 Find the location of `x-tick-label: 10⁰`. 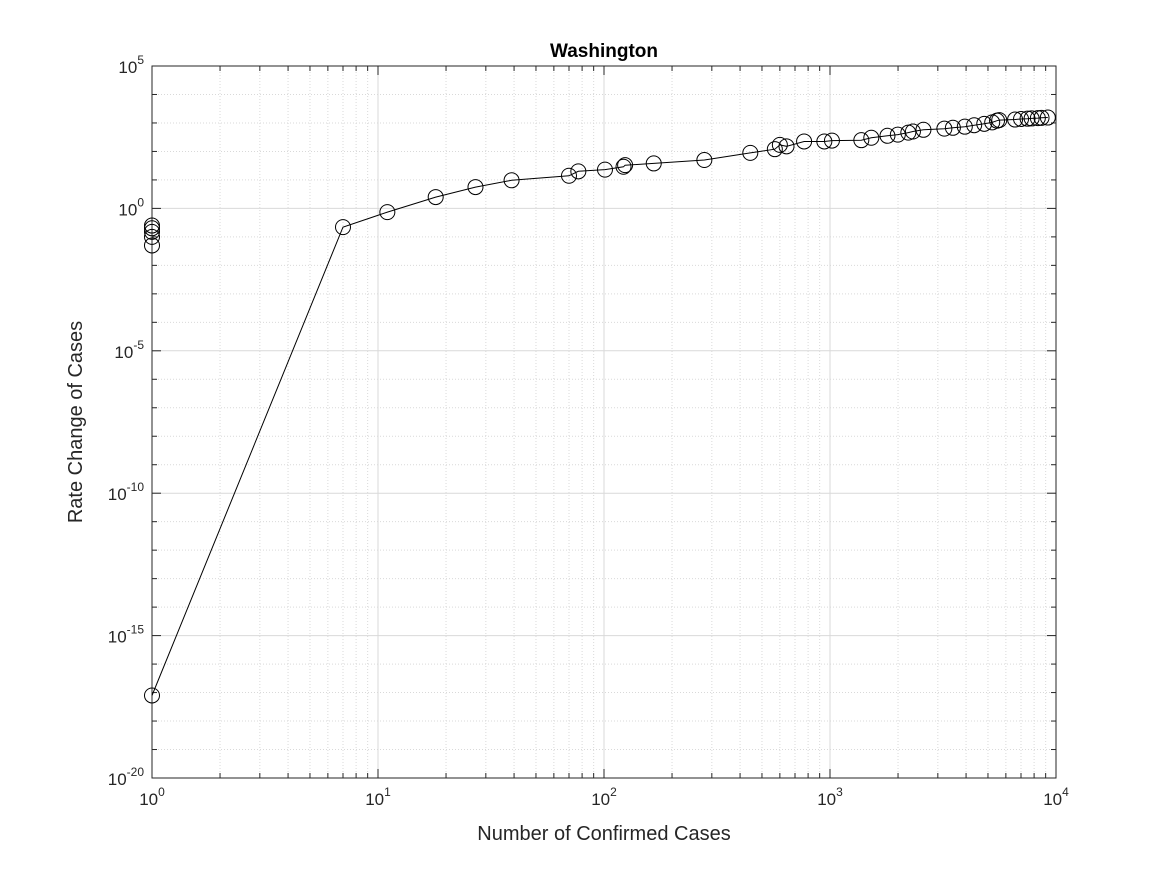

x-tick-label: 10⁰ is located at coordinates (152, 797).